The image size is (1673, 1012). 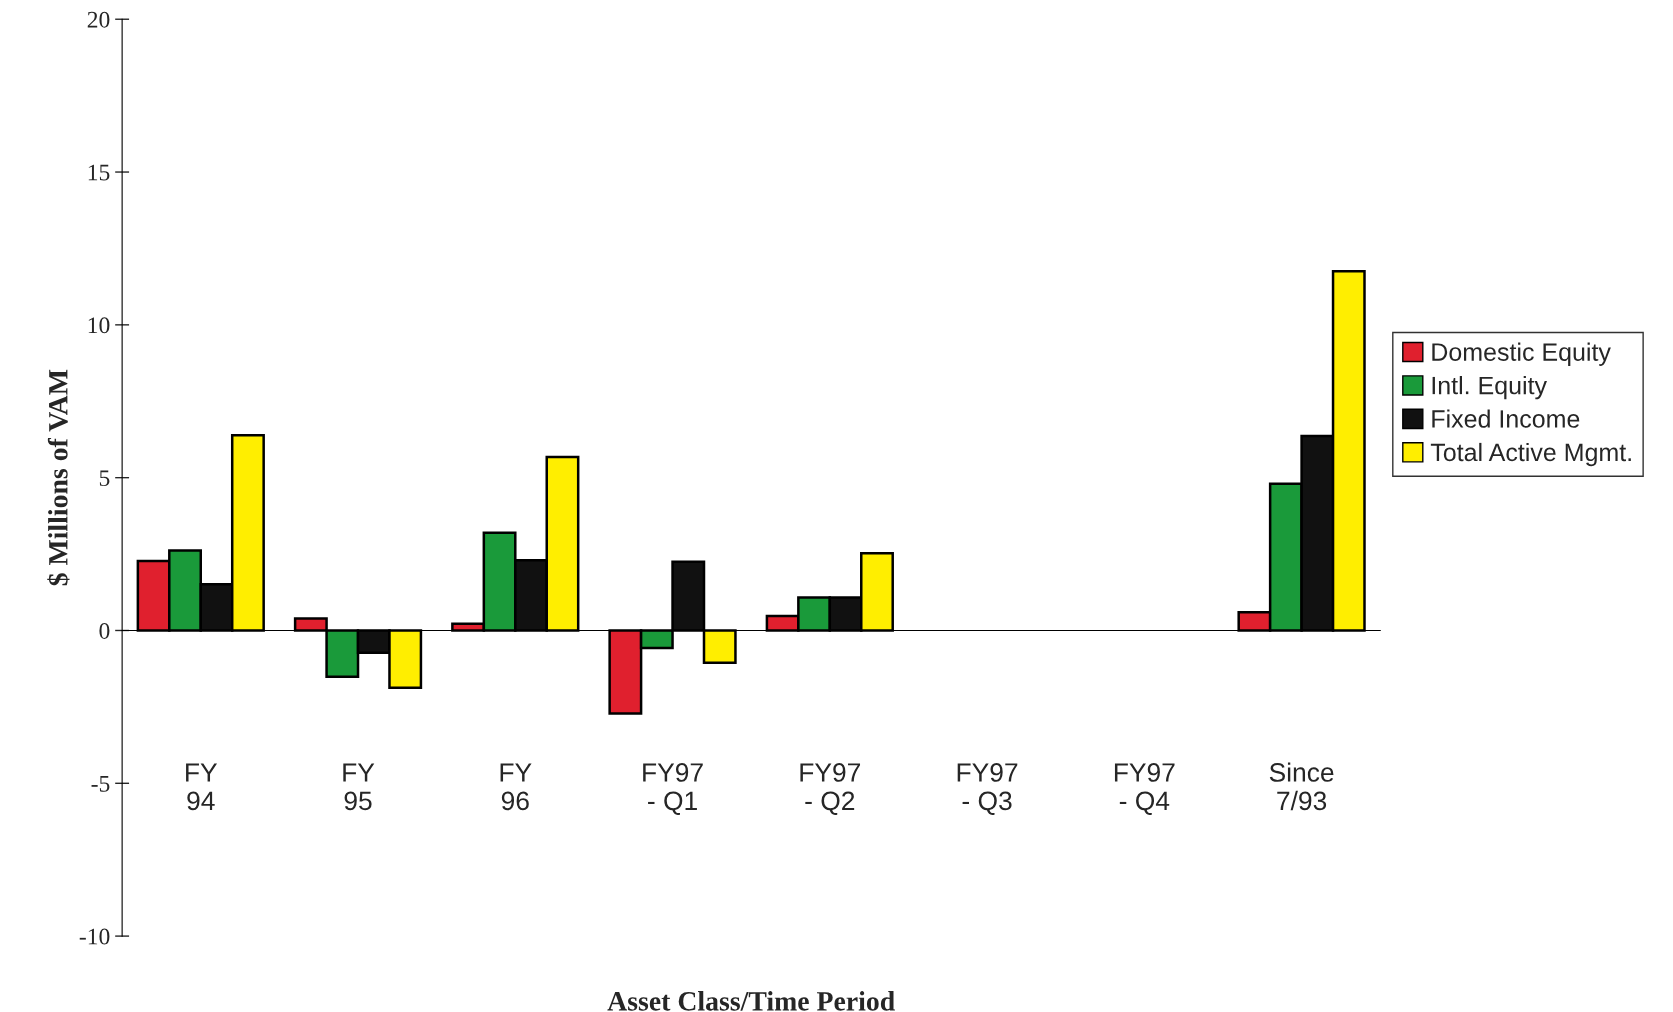 I want to click on y-tick-label: 10, so click(x=99, y=325).